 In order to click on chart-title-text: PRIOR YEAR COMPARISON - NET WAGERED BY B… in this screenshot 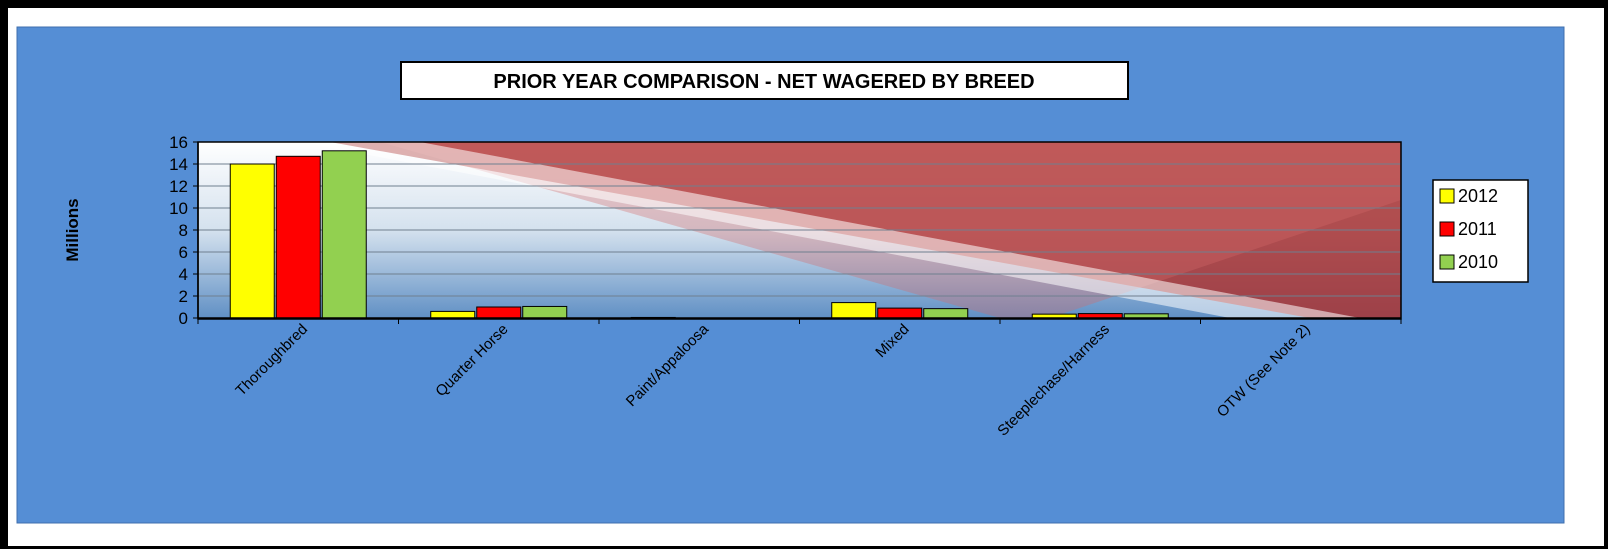, I will do `click(763, 82)`.